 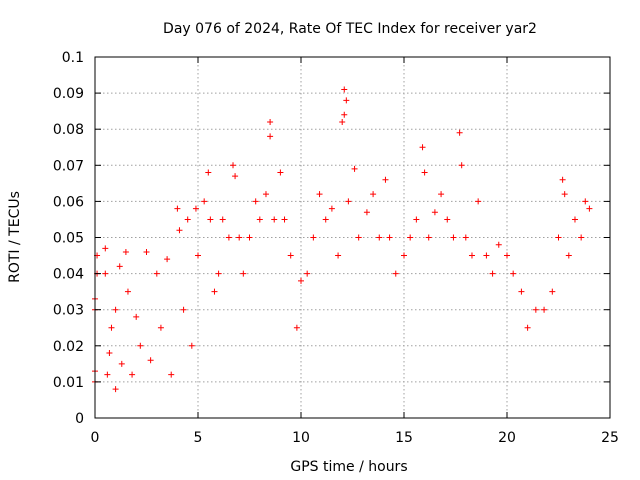 What do you see at coordinates (507, 438) in the screenshot?
I see `x-tick-label: 20` at bounding box center [507, 438].